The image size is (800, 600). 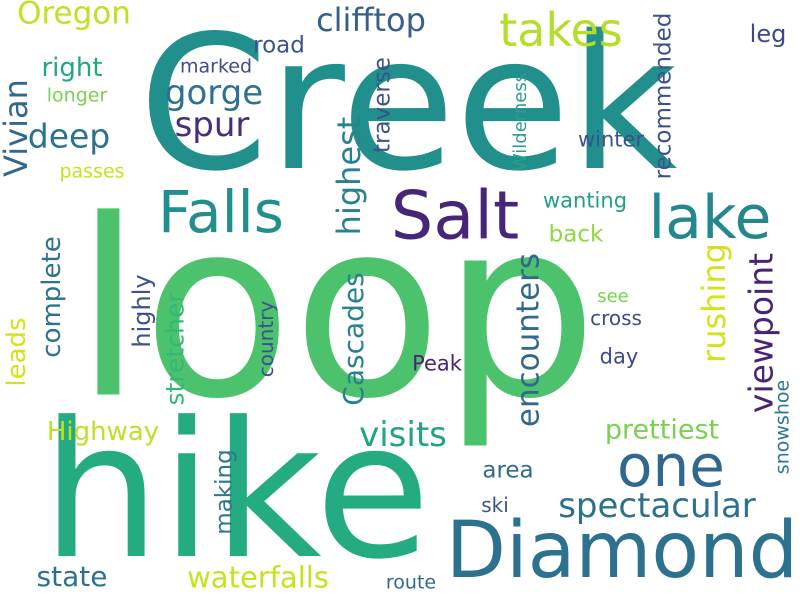 I want to click on word-stretcher: stretcher, so click(x=175, y=349).